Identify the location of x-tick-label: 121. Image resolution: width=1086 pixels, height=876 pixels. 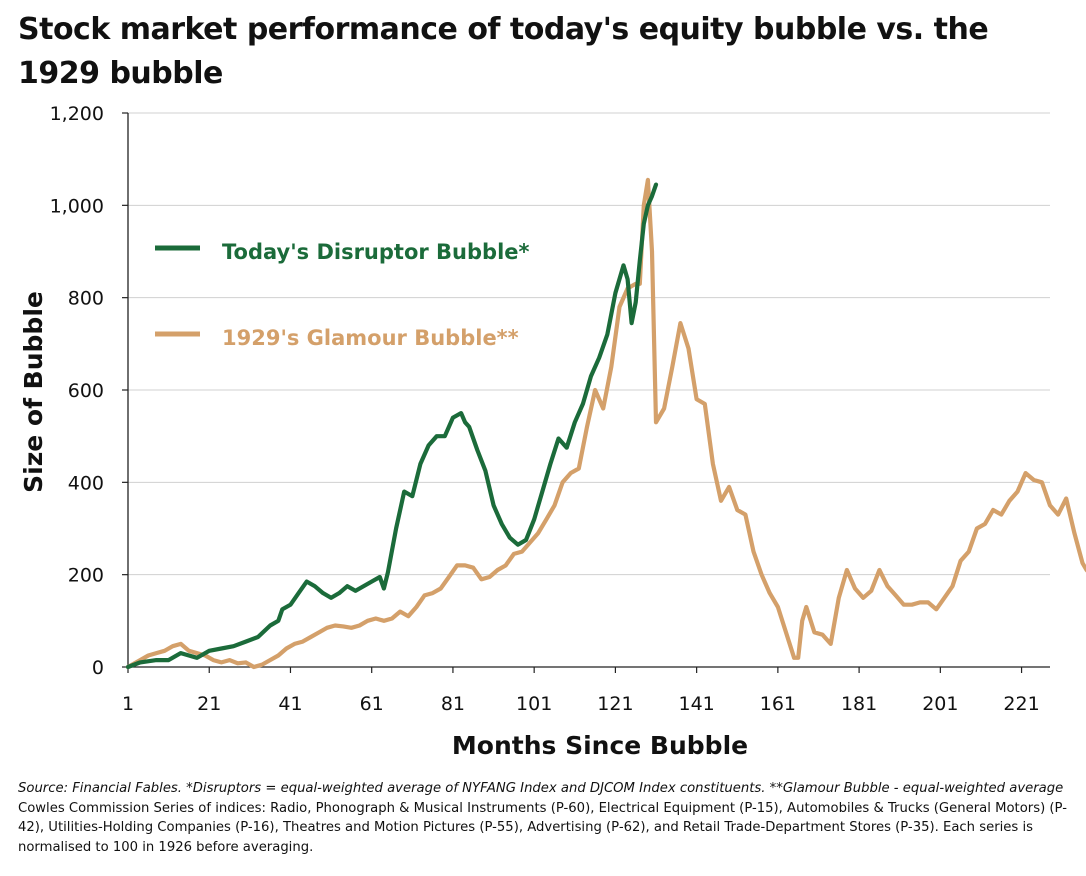
(615, 704).